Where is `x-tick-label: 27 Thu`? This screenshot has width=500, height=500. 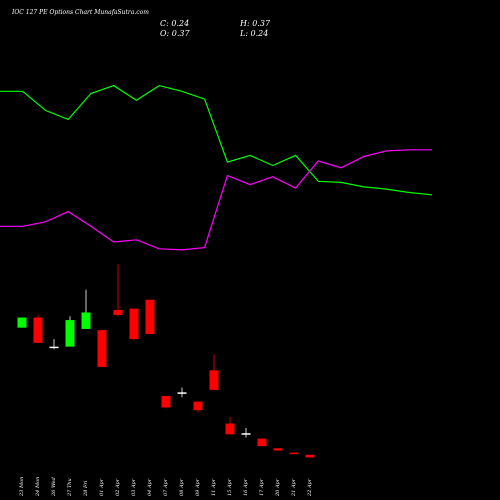
x-tick-label: 27 Thu is located at coordinates (70, 487).